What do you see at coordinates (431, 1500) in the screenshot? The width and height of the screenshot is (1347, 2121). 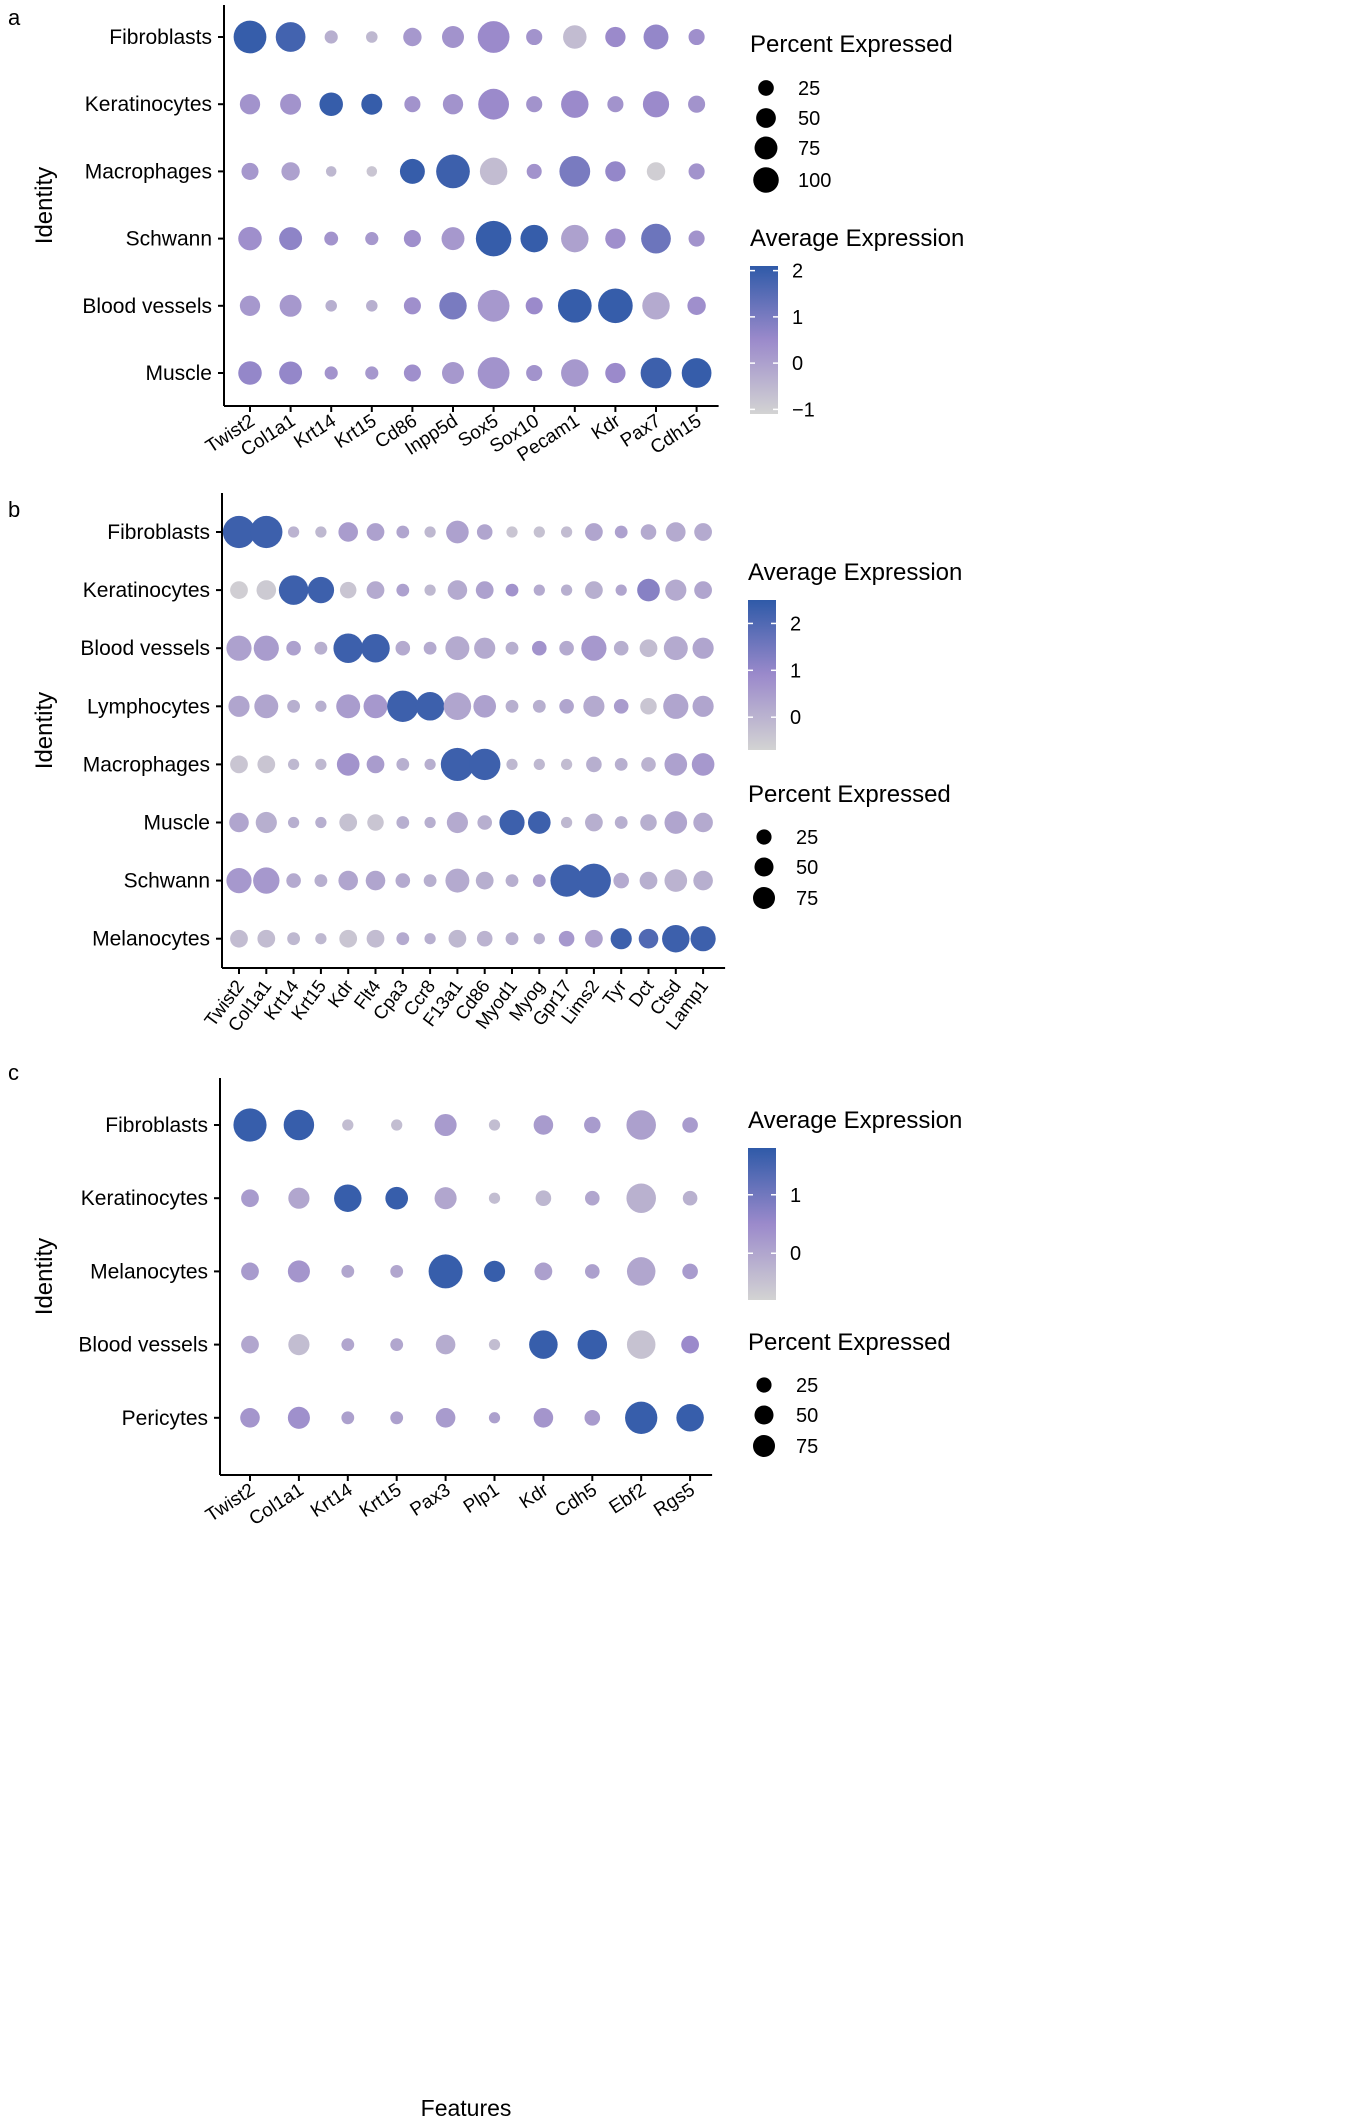 I see `x-tick-label: Pax3` at bounding box center [431, 1500].